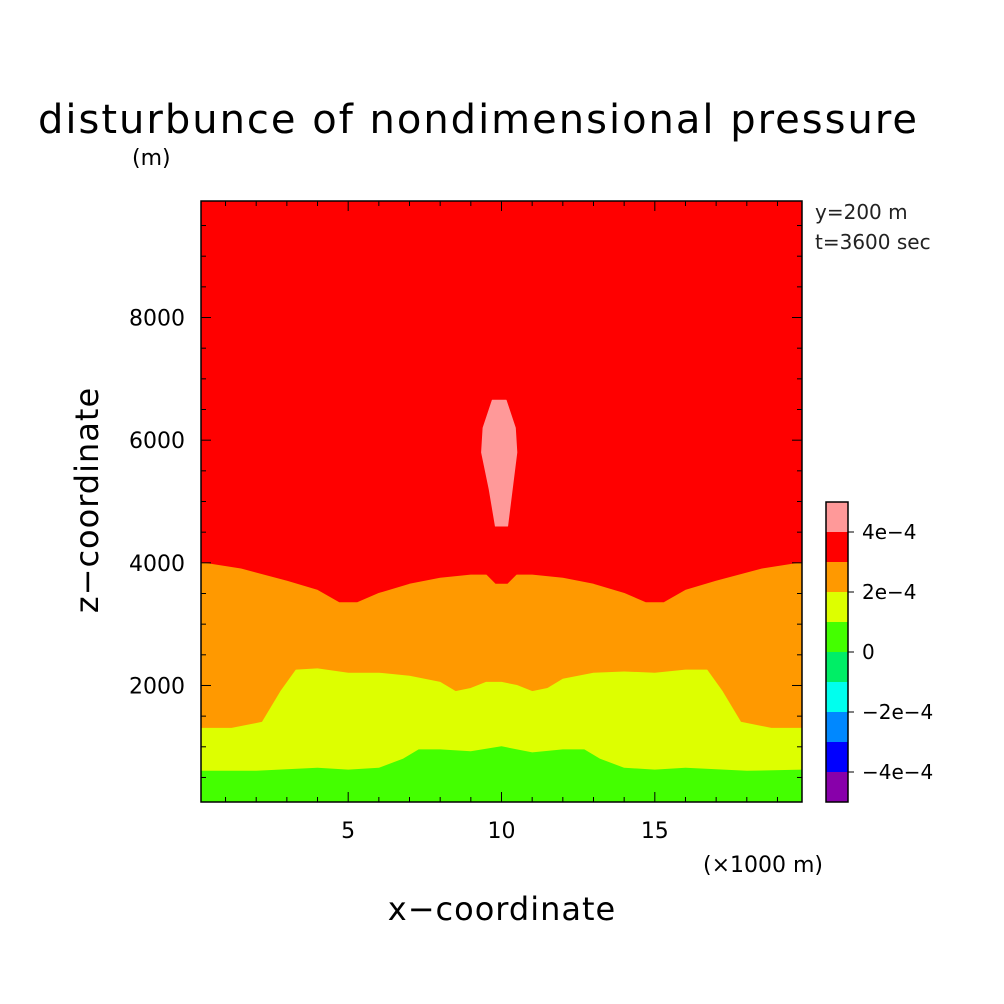  What do you see at coordinates (873, 242) in the screenshot?
I see `annotation-t: t=3600 sec` at bounding box center [873, 242].